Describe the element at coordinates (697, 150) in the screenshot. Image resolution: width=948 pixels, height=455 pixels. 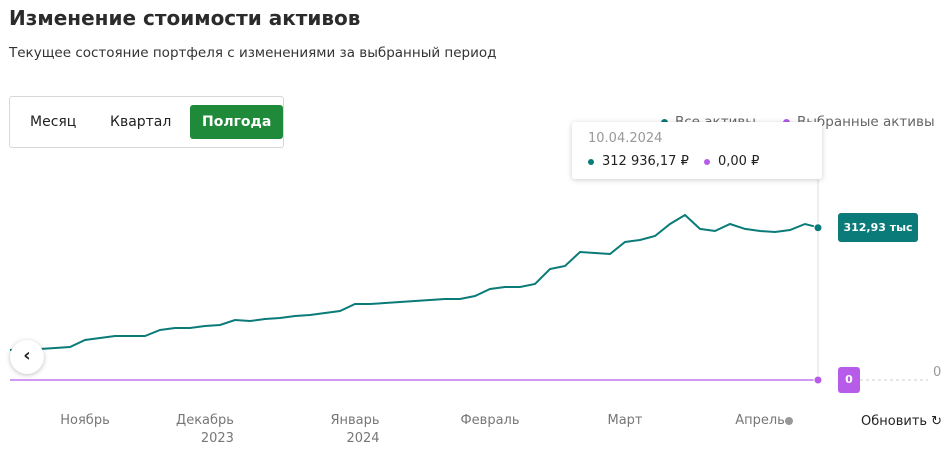
I see `tooltip: 10.04.2024 312 936,17 ₽ 0,00 ₽` at that location.